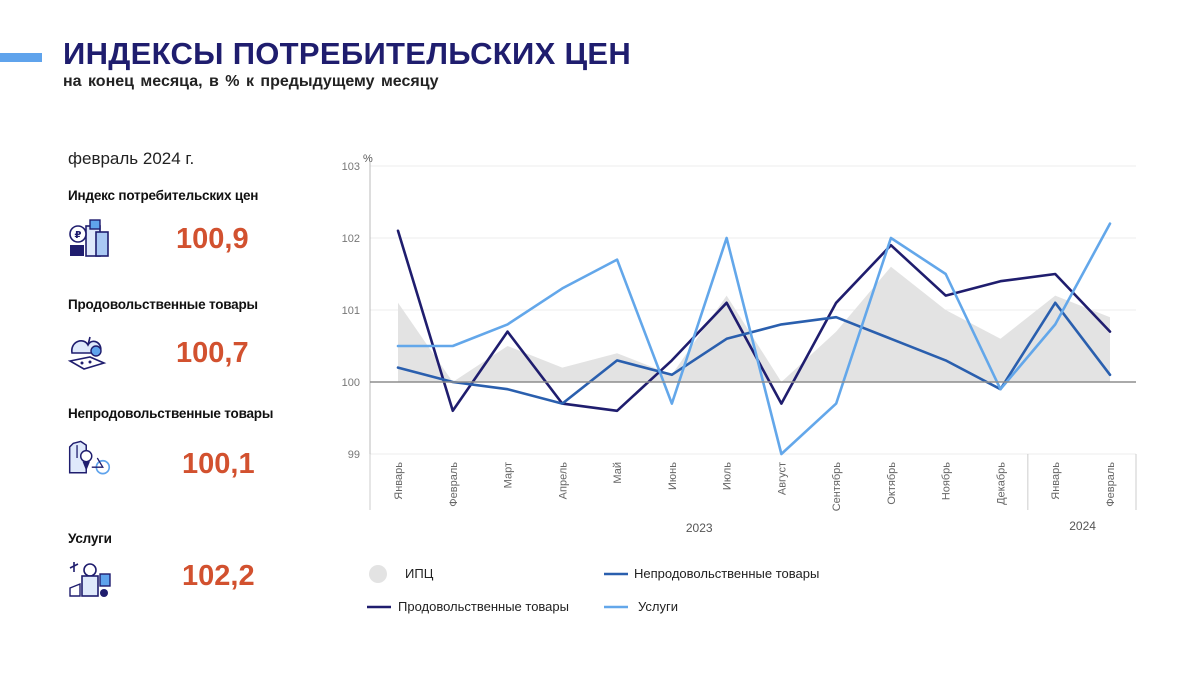  Describe the element at coordinates (90, 538) in the screenshot. I see `kpi-label-services: Услуги` at that location.